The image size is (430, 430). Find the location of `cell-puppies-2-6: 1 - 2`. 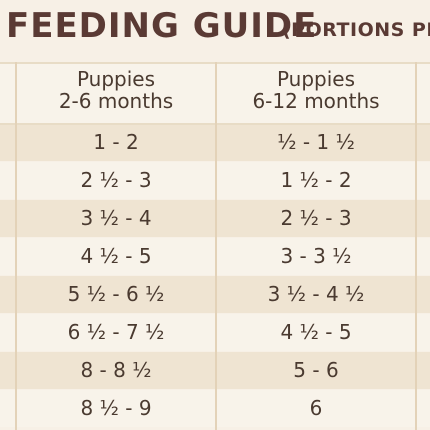

cell-puppies-2-6: 1 - 2 is located at coordinates (116, 142).